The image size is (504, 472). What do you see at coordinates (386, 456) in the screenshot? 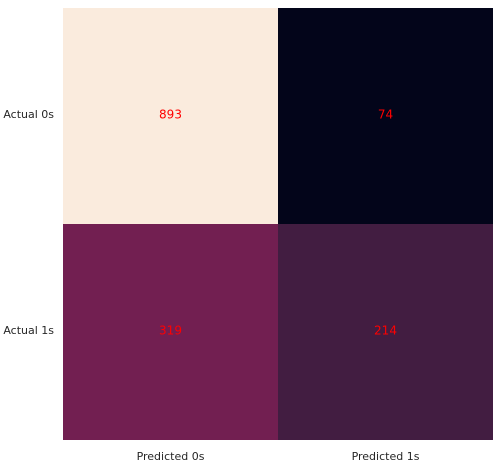
I see `x-tick-label-1: Predicted 1s` at bounding box center [386, 456].